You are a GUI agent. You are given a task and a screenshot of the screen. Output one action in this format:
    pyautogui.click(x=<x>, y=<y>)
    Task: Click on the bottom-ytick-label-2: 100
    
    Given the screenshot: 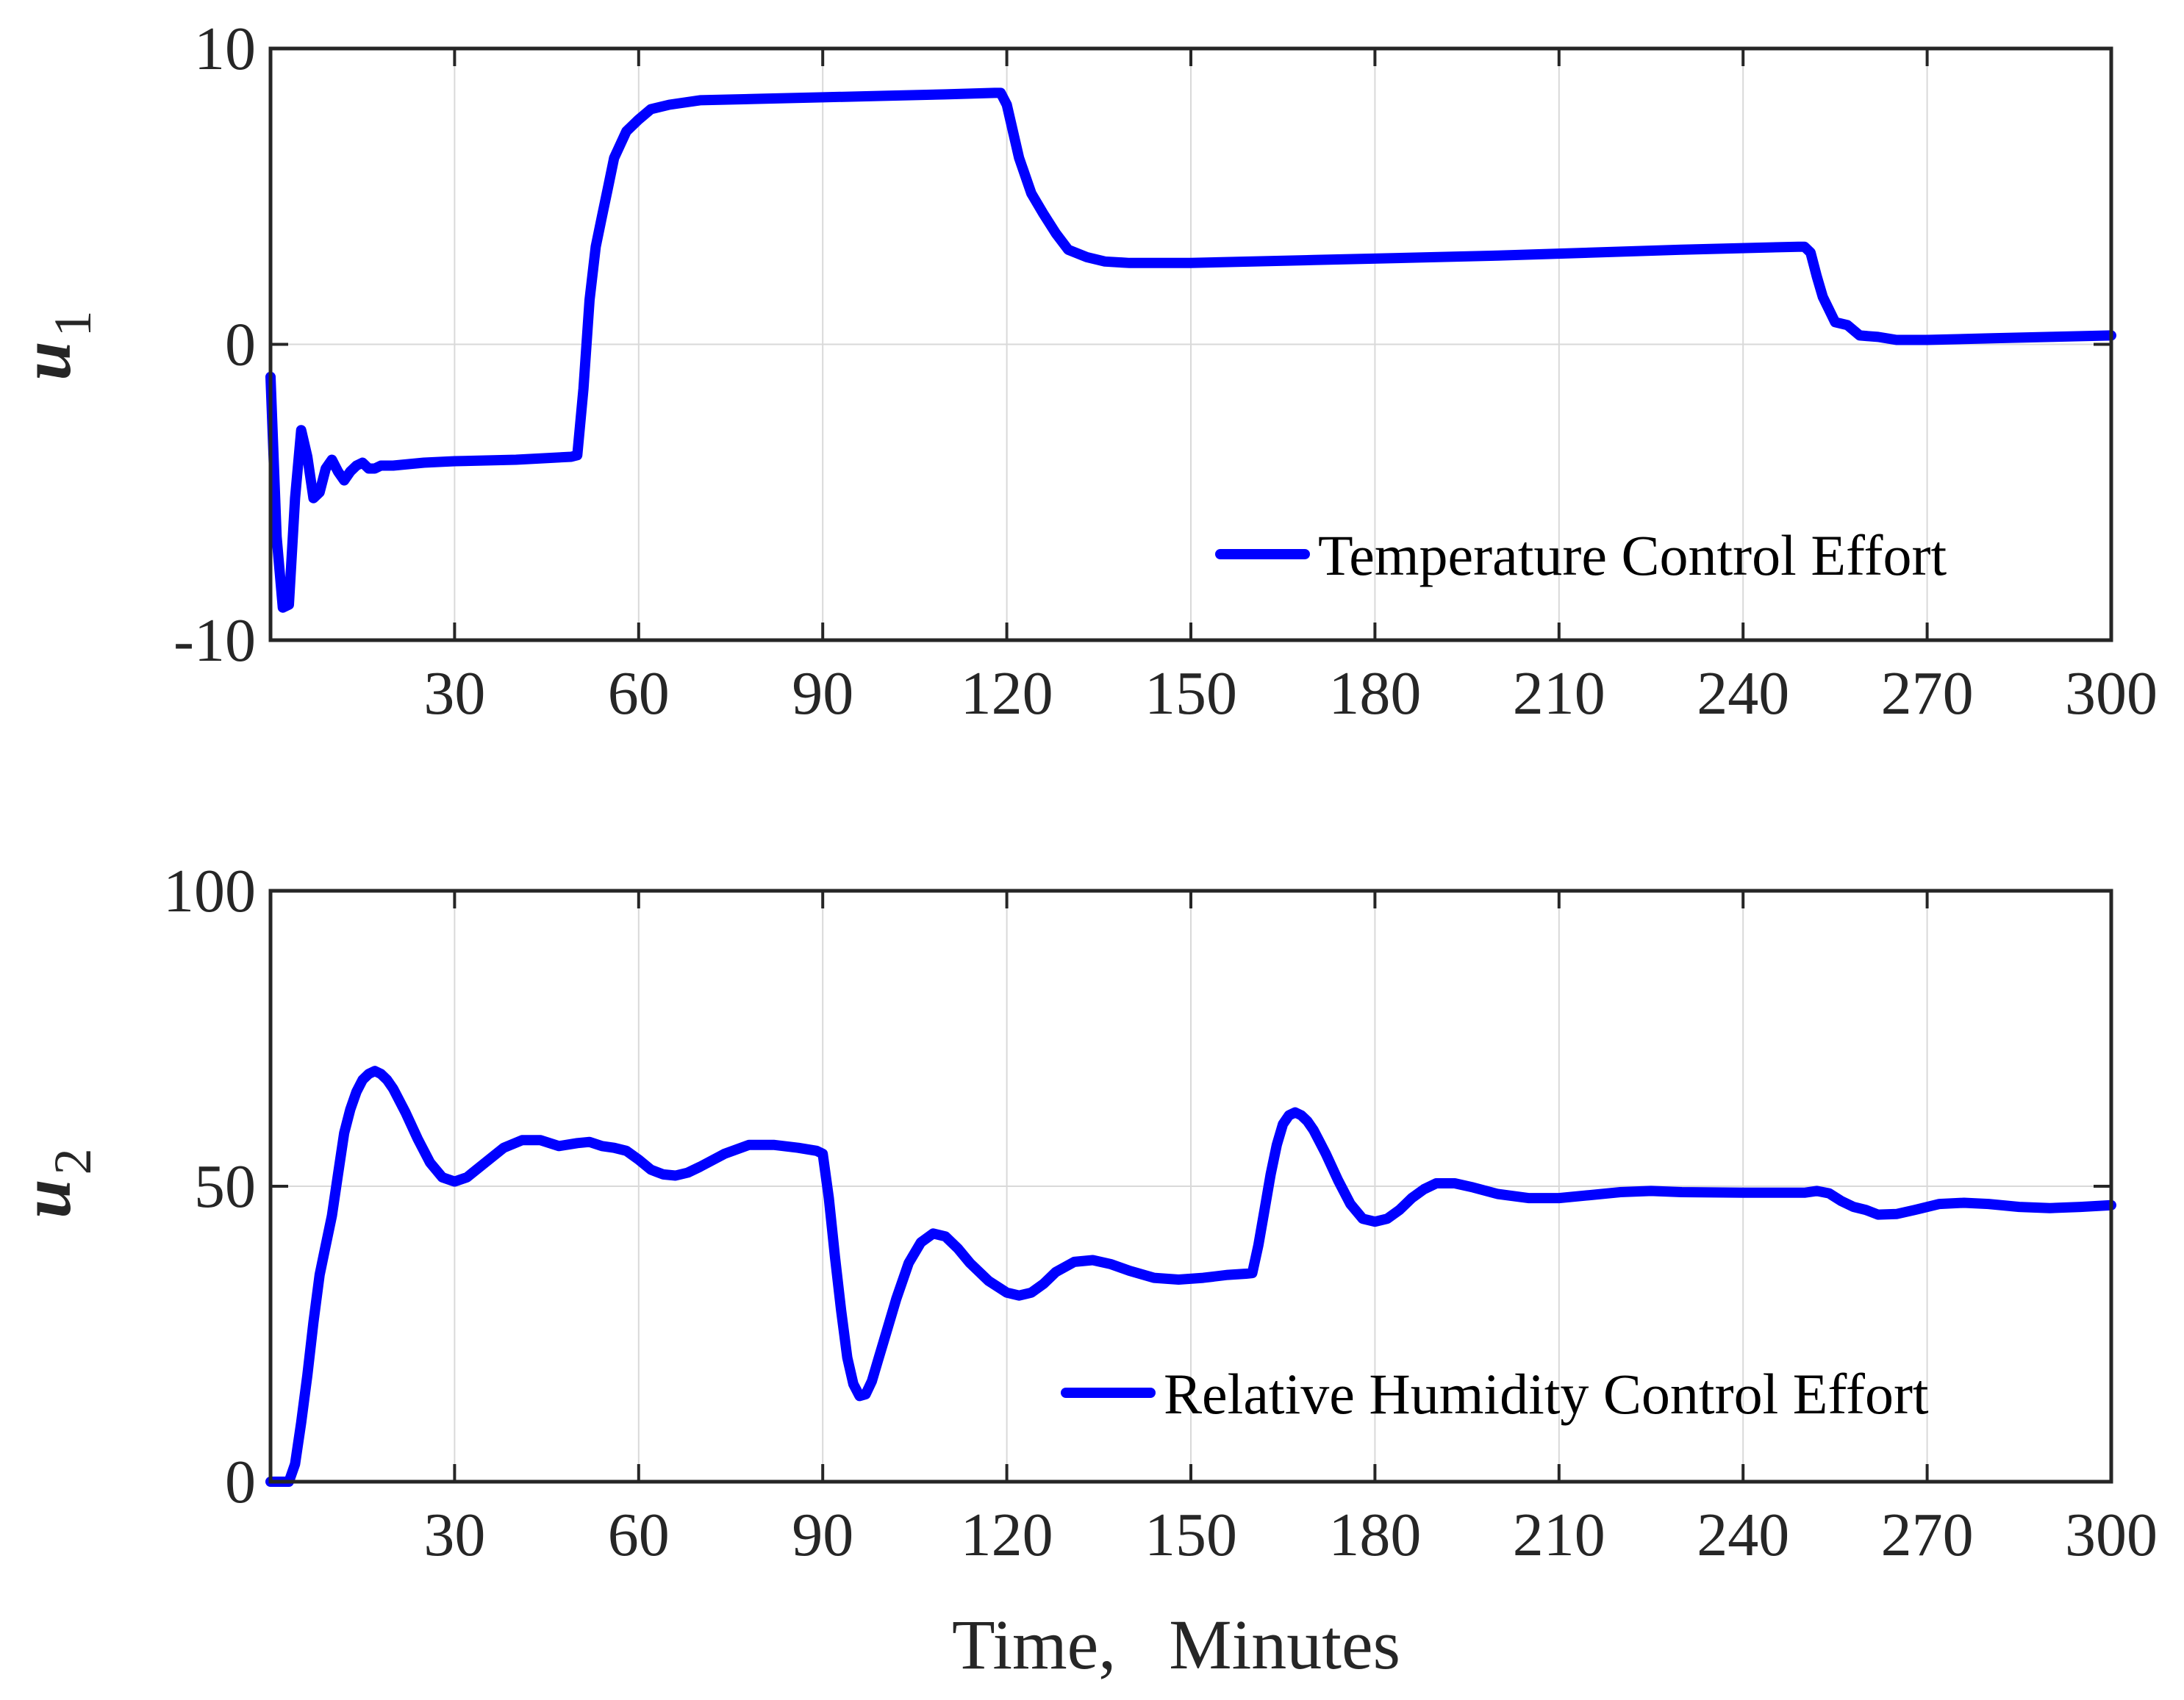 What is the action you would take?
    pyautogui.click(x=209, y=891)
    